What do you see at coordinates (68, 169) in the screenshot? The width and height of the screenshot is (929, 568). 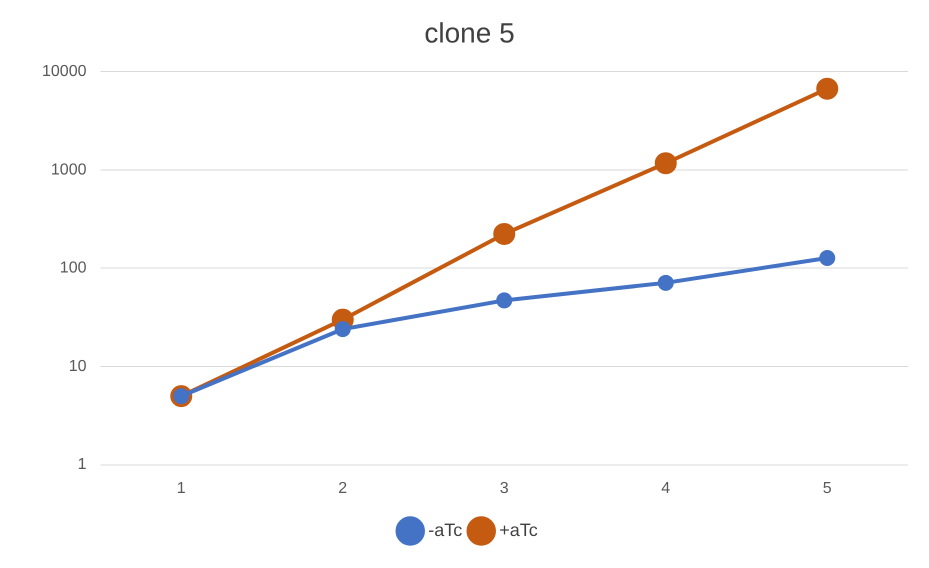 I see `y-tick-label: 1000` at bounding box center [68, 169].